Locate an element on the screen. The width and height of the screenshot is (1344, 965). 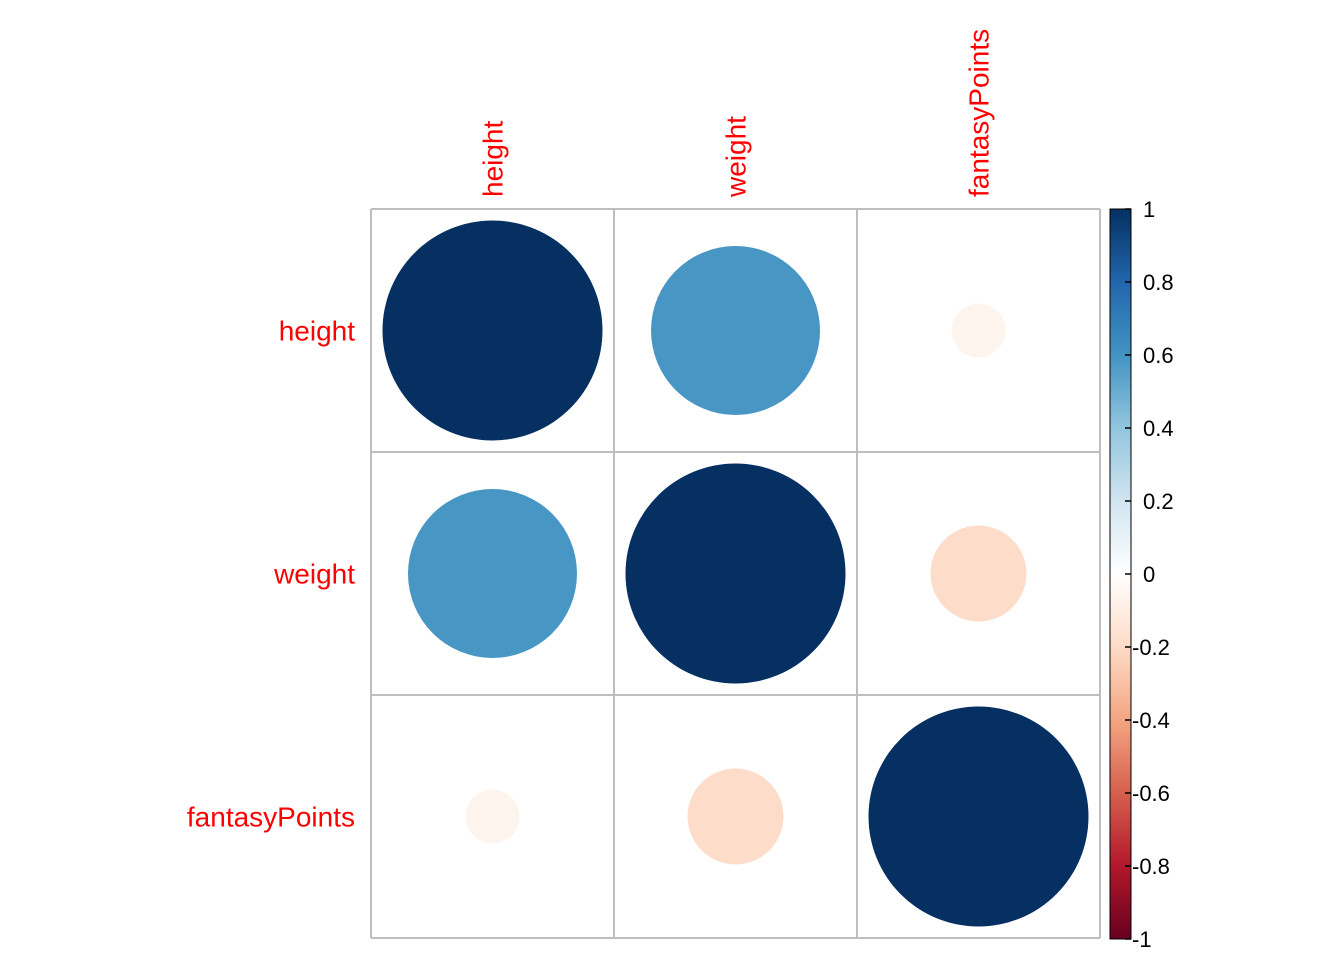
row-label-fantasyPoints: fantasyPoints is located at coordinates (271, 817).